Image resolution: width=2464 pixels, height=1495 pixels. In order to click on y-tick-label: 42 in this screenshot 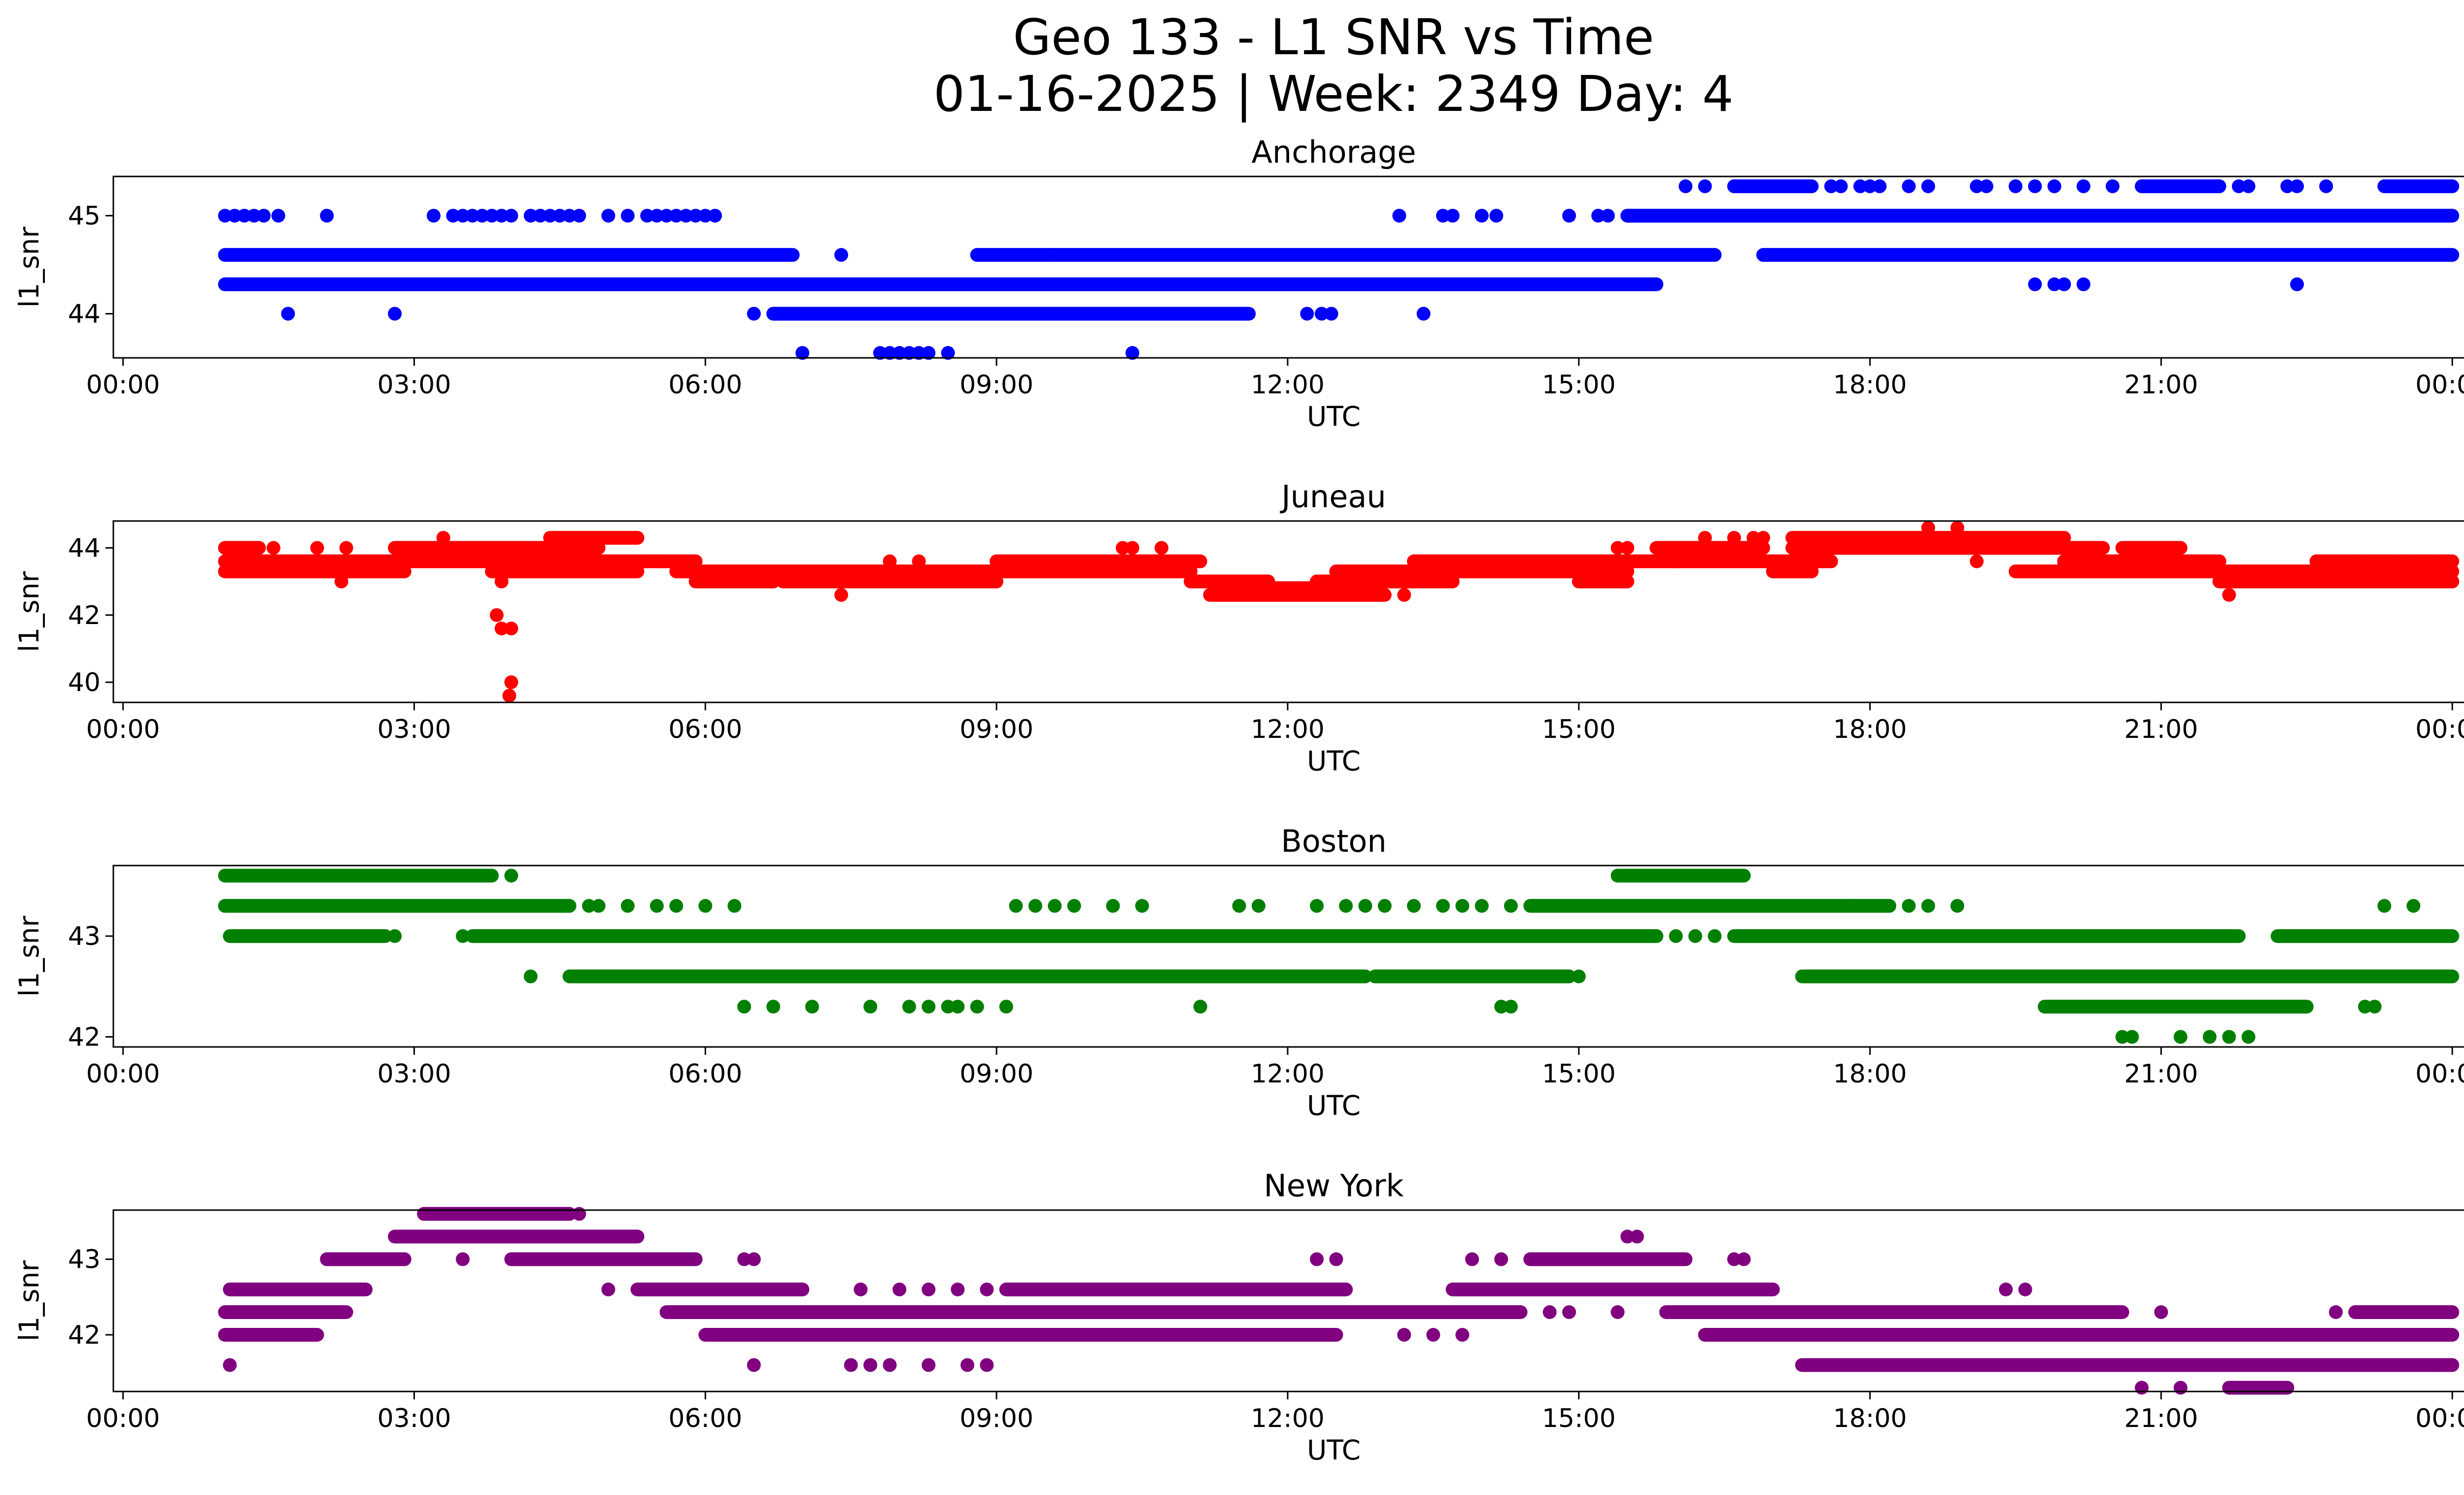, I will do `click(84, 1335)`.